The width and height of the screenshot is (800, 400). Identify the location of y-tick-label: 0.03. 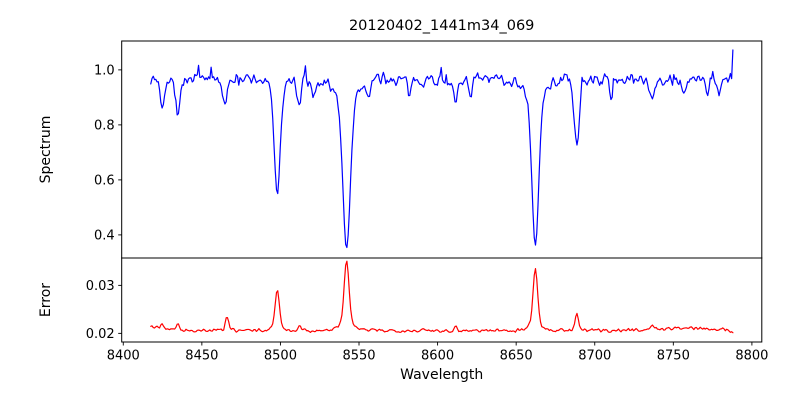
(100, 286).